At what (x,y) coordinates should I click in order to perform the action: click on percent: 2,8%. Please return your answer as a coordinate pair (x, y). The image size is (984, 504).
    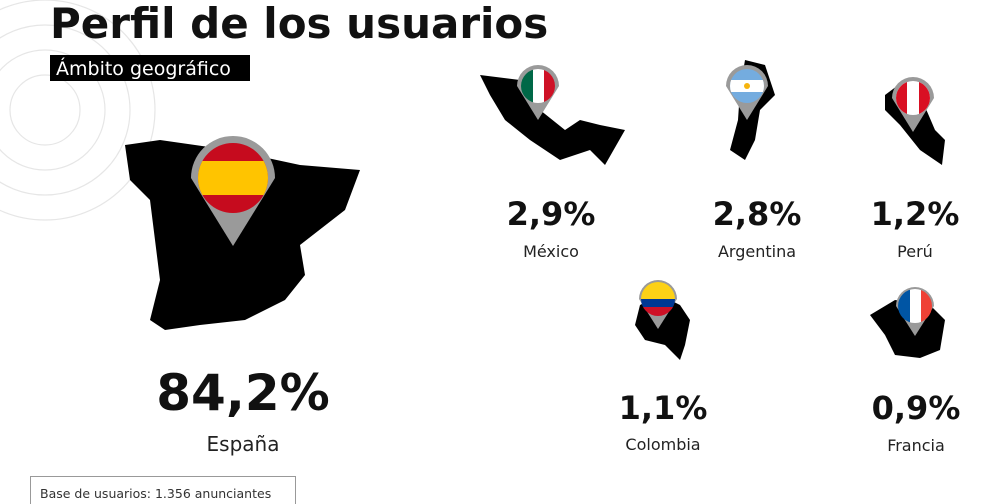
    Looking at the image, I should click on (757, 214).